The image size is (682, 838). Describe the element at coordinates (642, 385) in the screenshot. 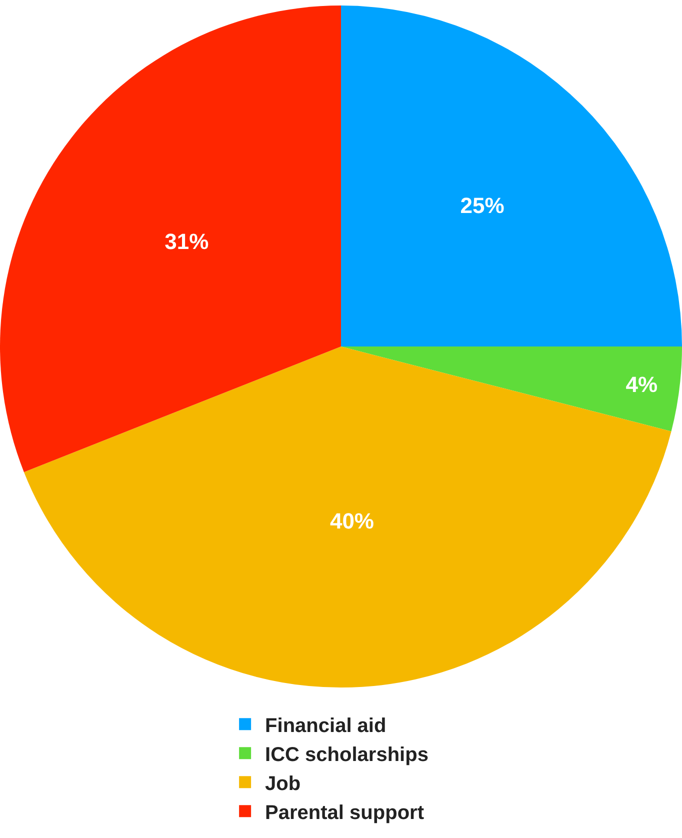

I see `data-label: 4%` at that location.